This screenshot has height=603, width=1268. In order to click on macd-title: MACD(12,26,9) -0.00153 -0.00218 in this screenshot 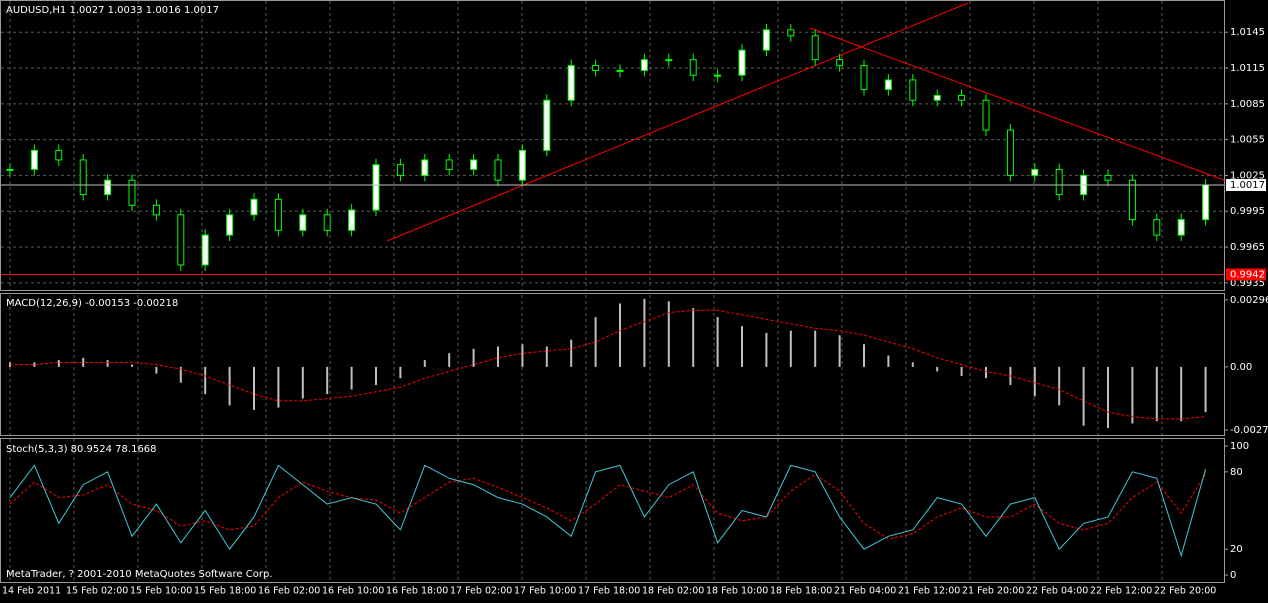, I will do `click(92, 303)`.